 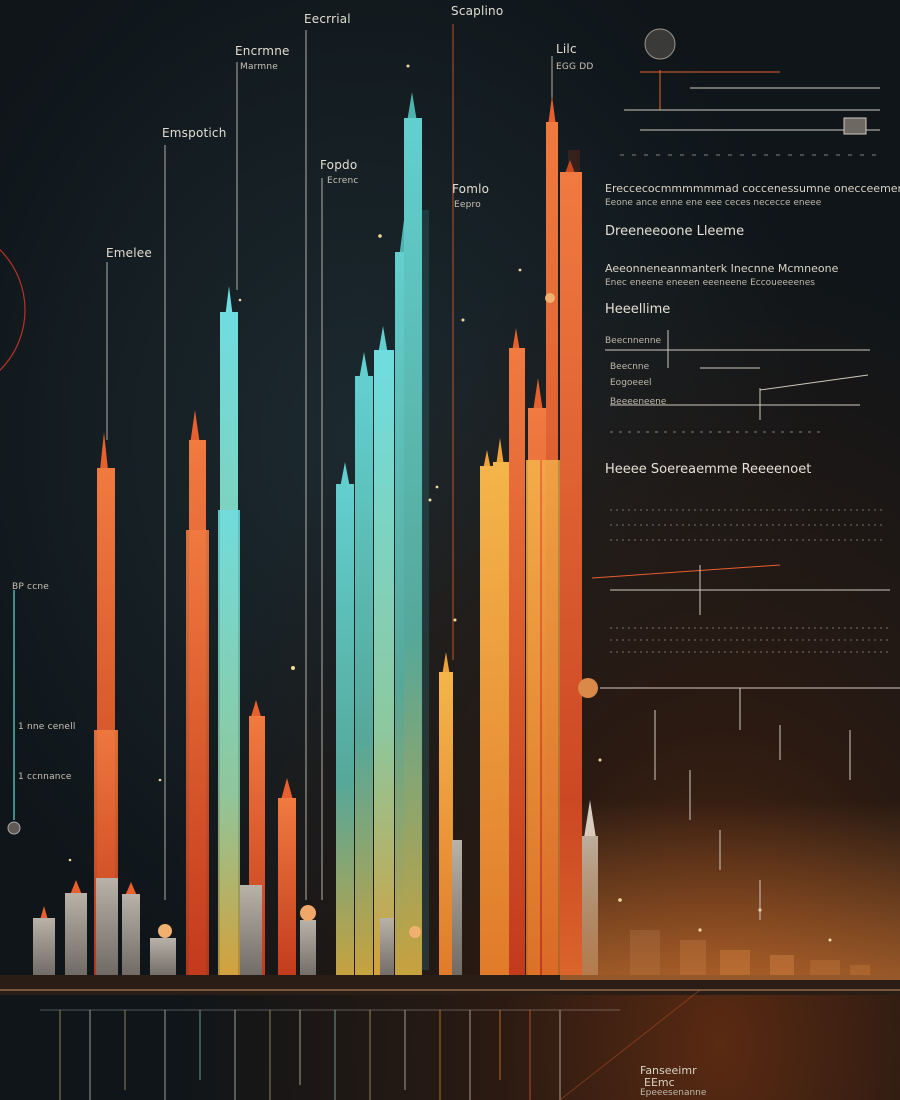 I want to click on panel-row-3: Eogoeeel, so click(x=631, y=383).